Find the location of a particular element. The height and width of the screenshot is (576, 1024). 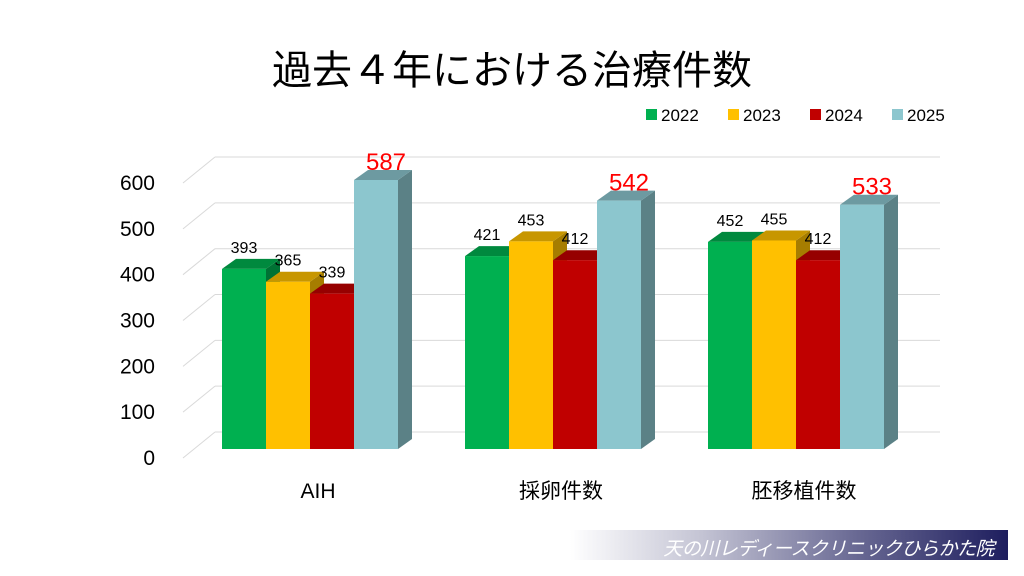

x-category-label: 採卵件数 is located at coordinates (561, 491).